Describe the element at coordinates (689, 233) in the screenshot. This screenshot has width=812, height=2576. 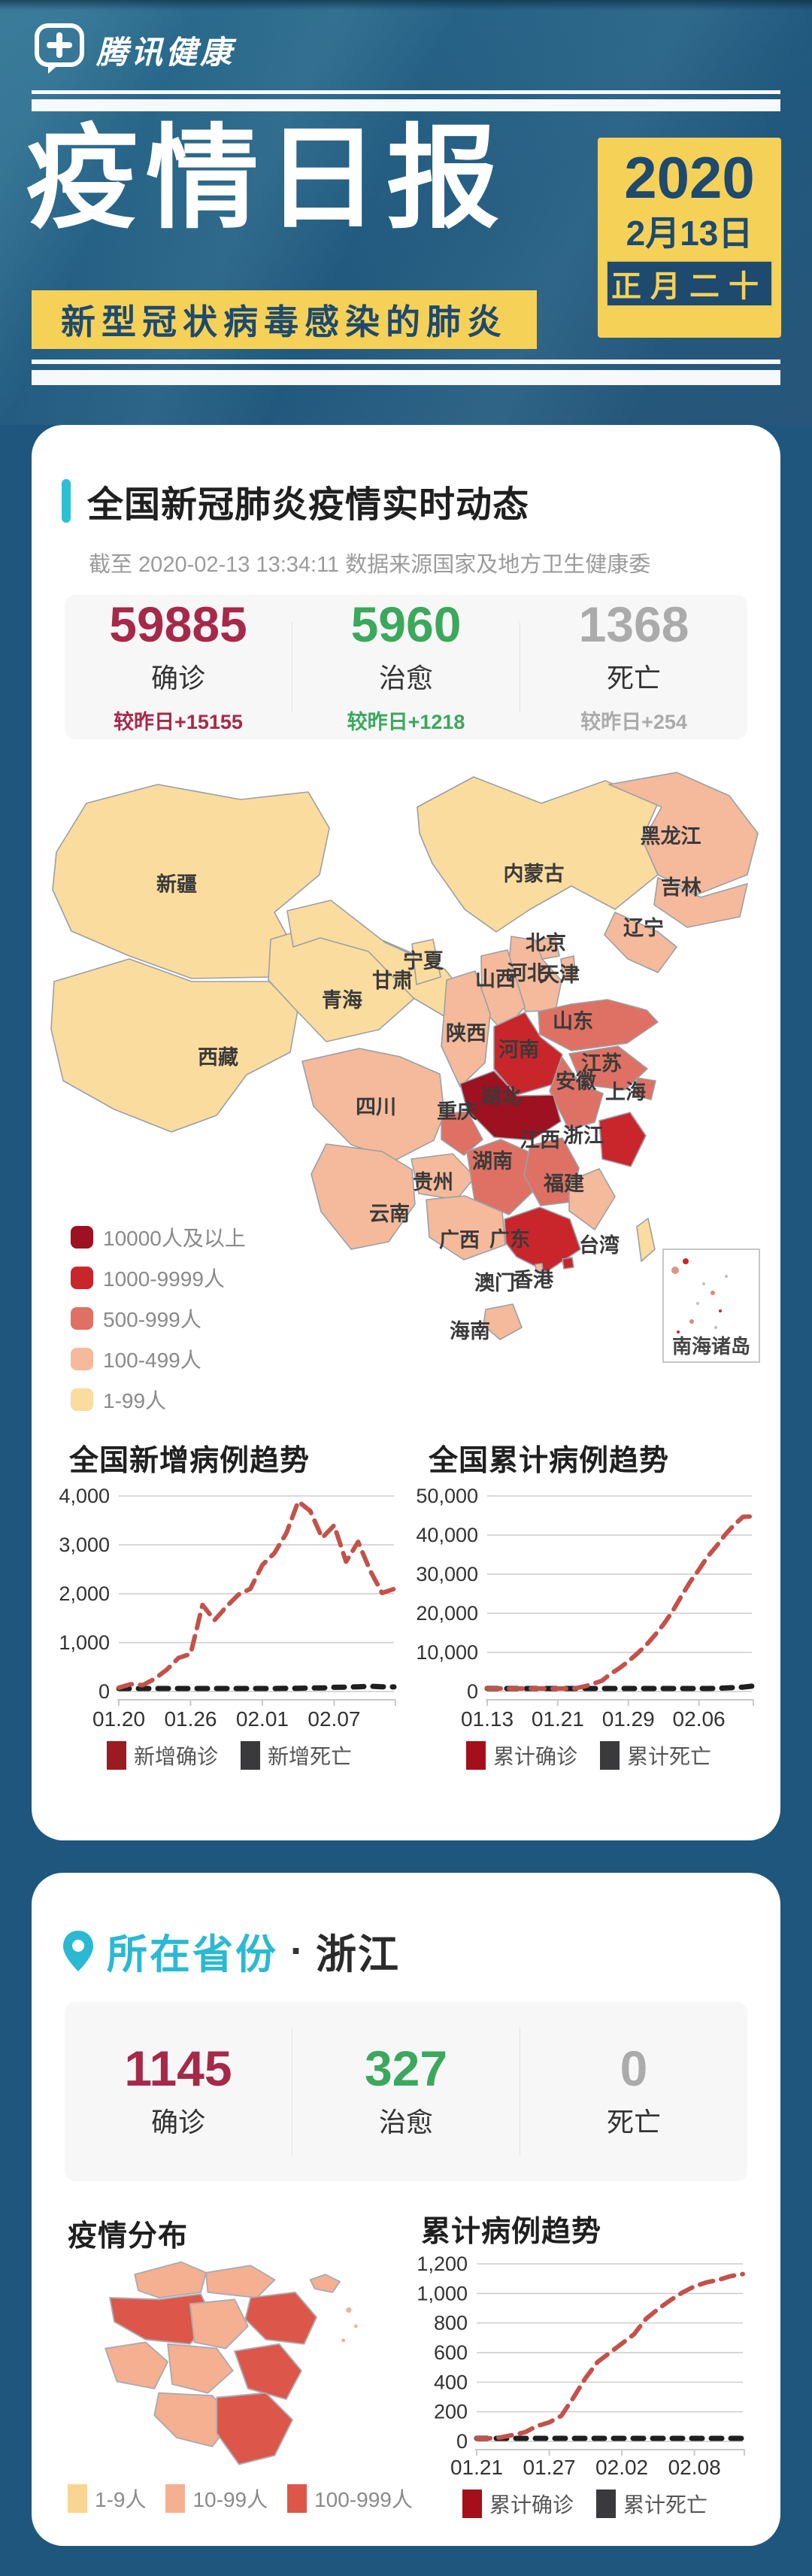
I see `date-month-day: 2月13日` at that location.